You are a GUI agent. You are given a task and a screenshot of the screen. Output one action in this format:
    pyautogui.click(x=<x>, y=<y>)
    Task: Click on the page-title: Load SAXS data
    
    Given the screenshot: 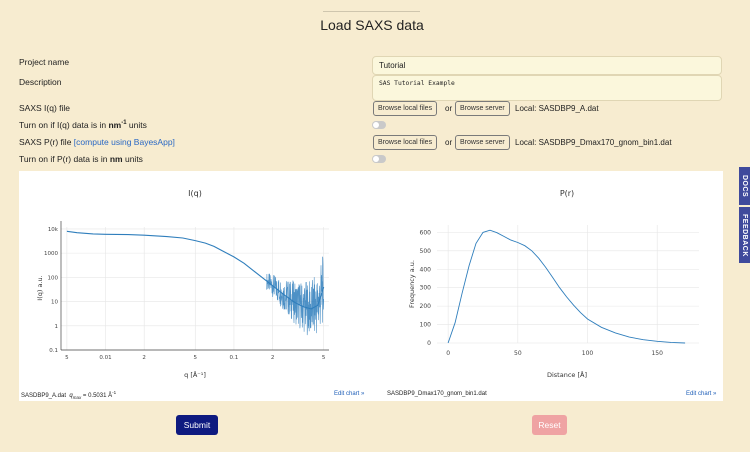 What is the action you would take?
    pyautogui.click(x=372, y=25)
    